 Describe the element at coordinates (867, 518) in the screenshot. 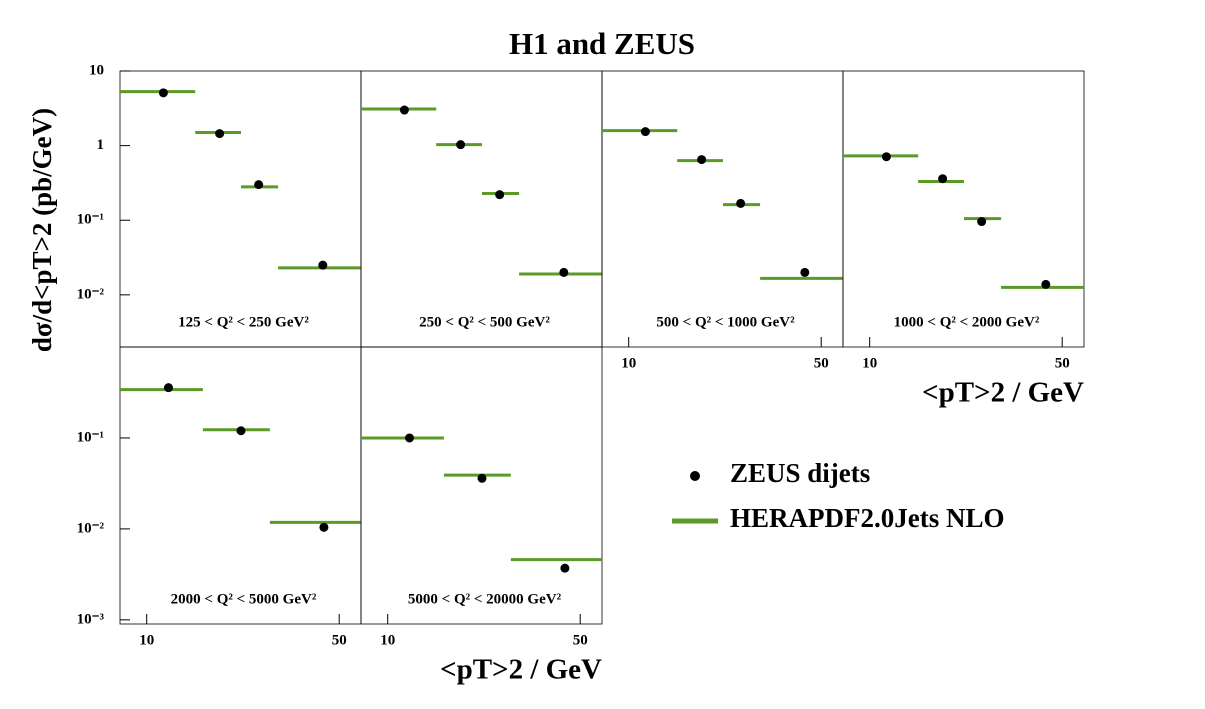

I see `legend-label: HERAPDF2.0Jets NLO` at that location.